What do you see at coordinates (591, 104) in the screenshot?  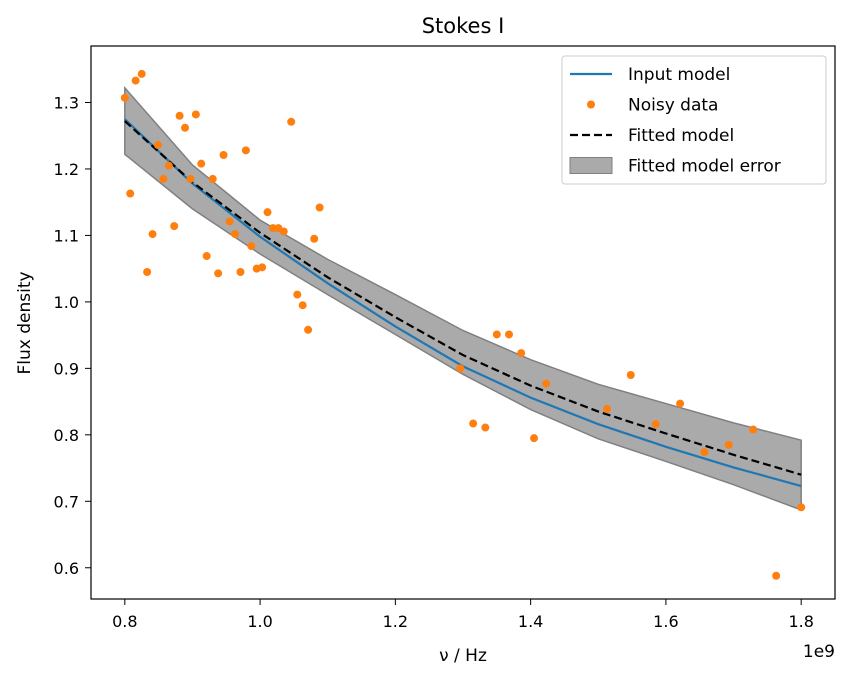 I see `legend-swatch-noisy-data` at bounding box center [591, 104].